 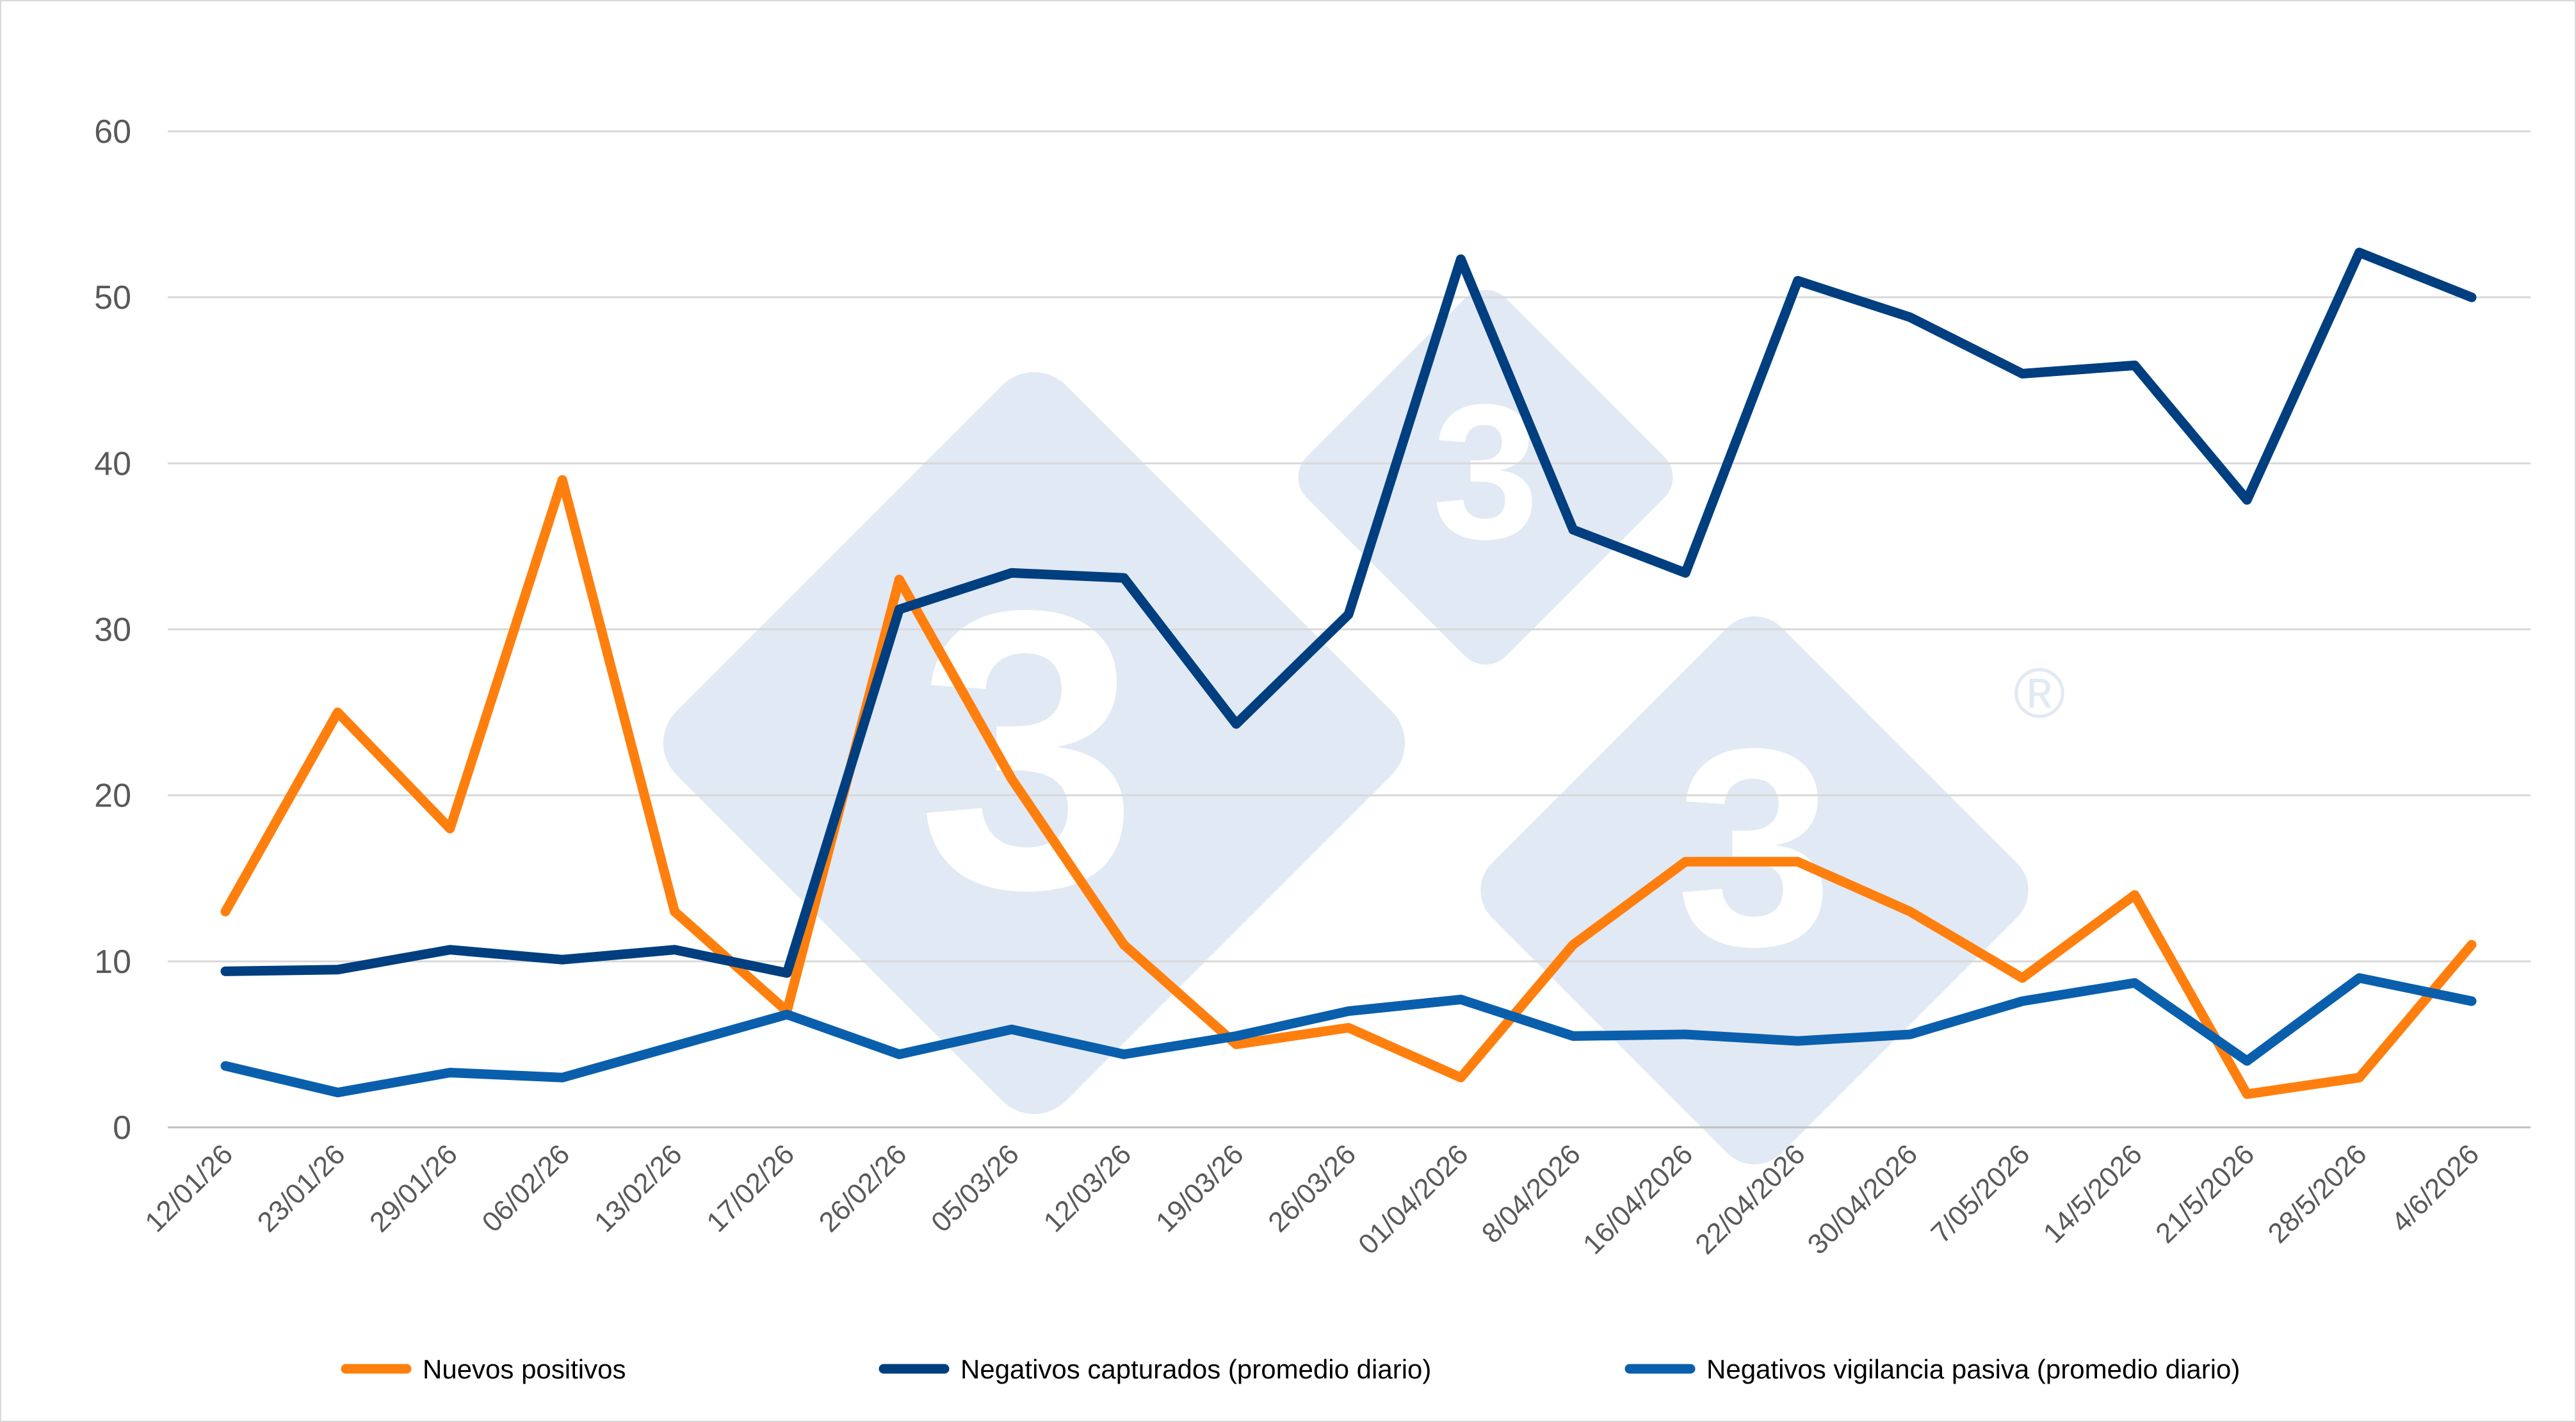 I want to click on x-tick-label: 7/05/2026, so click(x=1980, y=1193).